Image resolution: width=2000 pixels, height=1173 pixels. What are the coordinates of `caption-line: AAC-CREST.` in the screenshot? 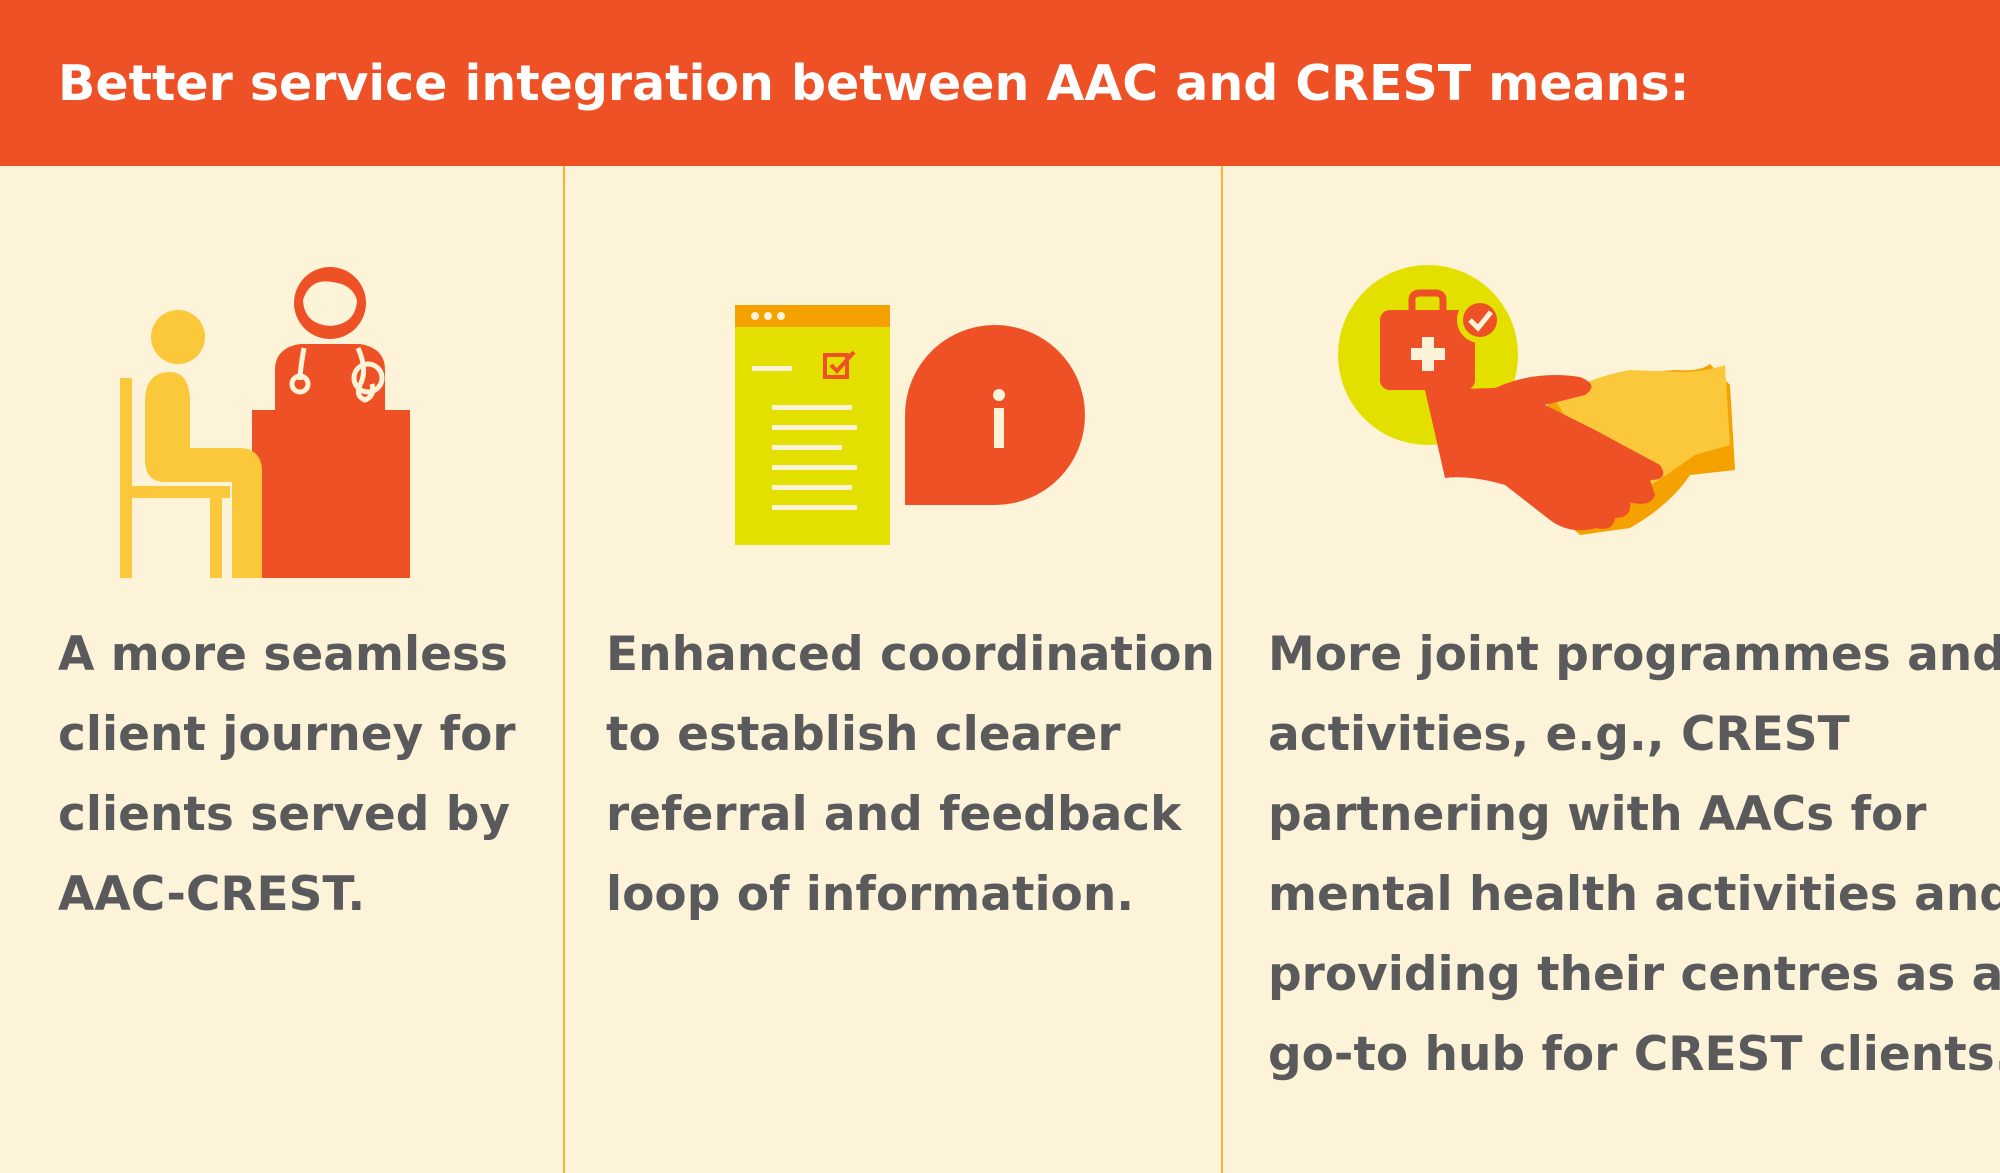 It's located at (212, 894).